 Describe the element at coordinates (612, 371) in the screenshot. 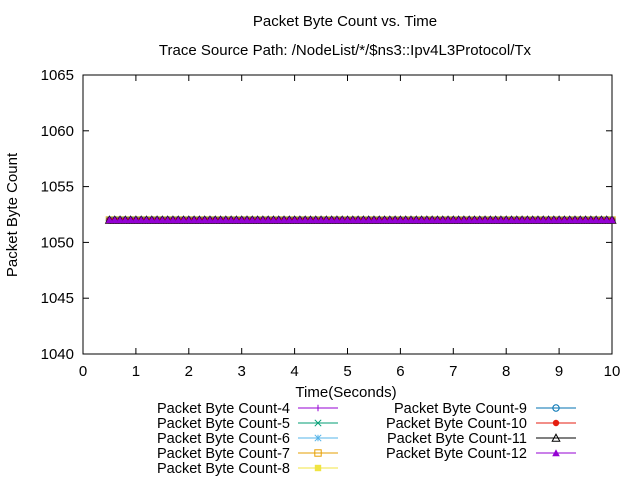

I see `x-tick-label: 10` at that location.